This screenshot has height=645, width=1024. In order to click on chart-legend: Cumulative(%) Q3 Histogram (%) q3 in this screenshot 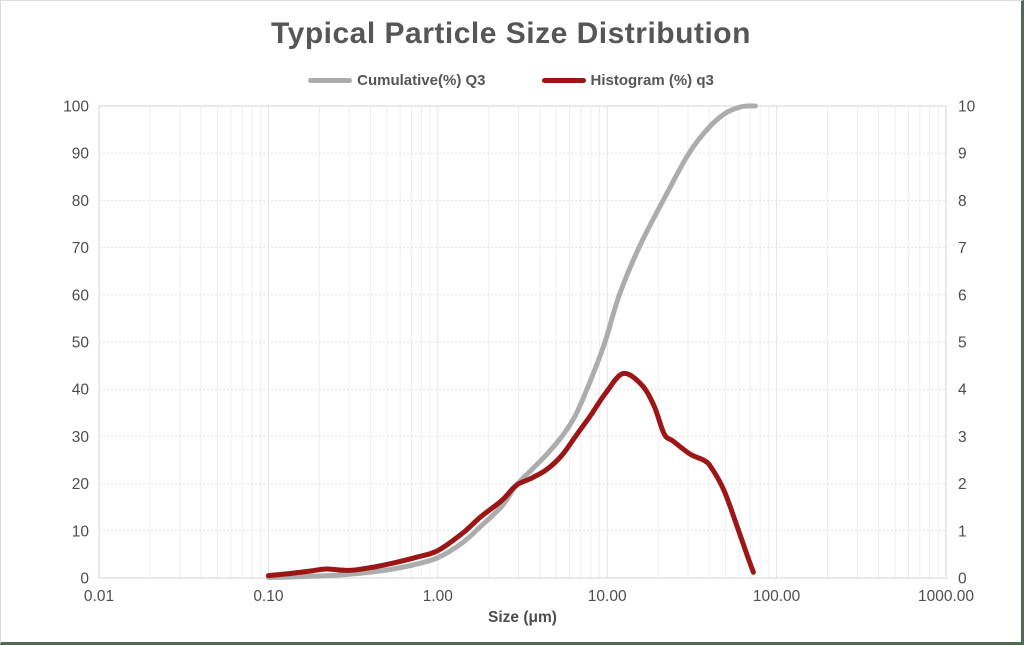, I will do `click(511, 80)`.